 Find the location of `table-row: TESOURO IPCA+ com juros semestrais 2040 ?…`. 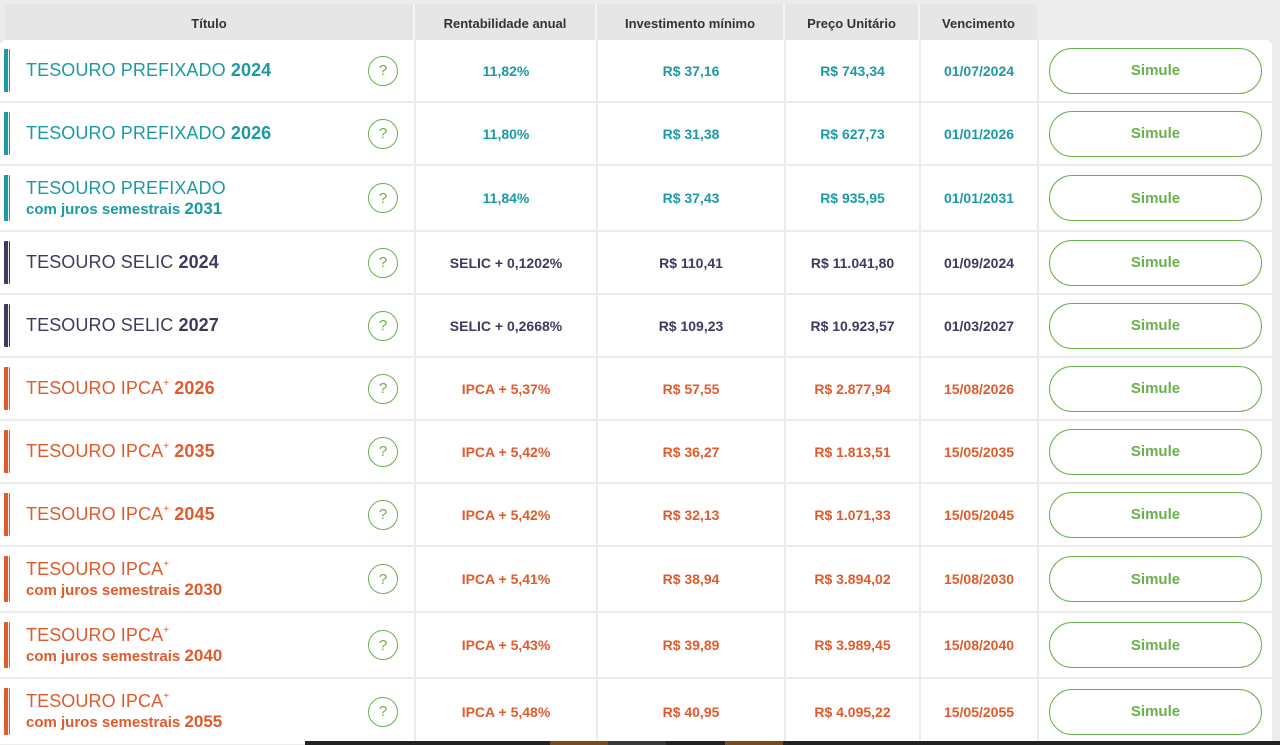

table-row: TESOURO IPCA+ com juros semestrais 2040 ?… is located at coordinates (636, 646).